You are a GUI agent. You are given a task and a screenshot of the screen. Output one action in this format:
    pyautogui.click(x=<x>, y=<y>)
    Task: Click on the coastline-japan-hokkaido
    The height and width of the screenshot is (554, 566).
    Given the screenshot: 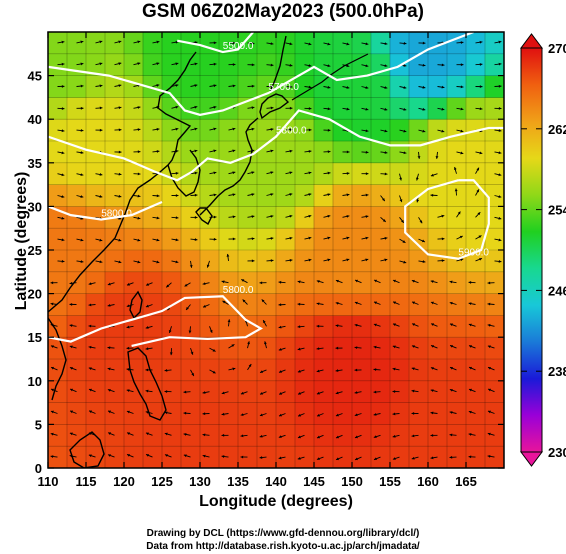 What is the action you would take?
    pyautogui.click(x=274, y=106)
    